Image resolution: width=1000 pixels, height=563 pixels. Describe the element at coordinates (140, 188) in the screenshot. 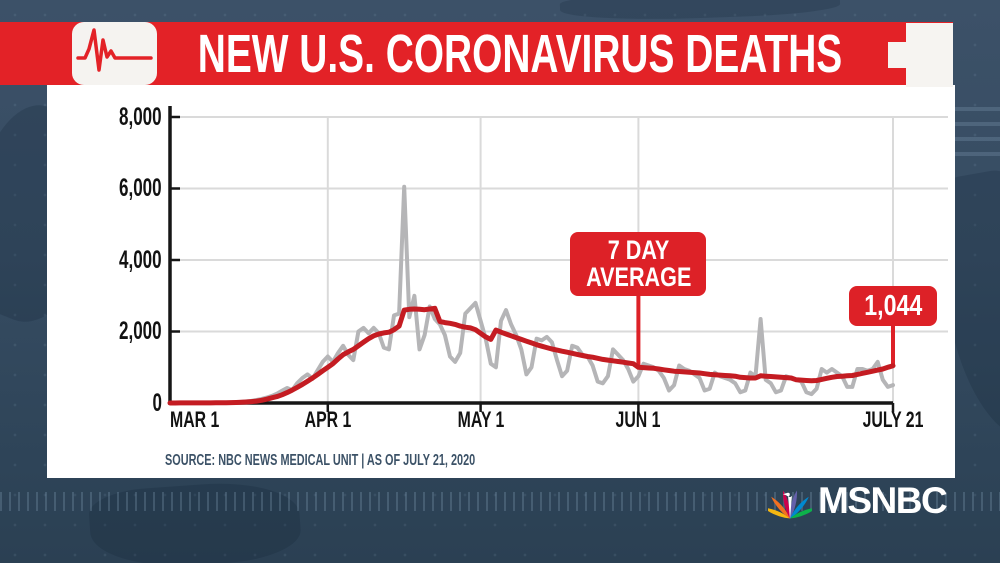

I see `y-axis-tick-label: 6,000` at that location.